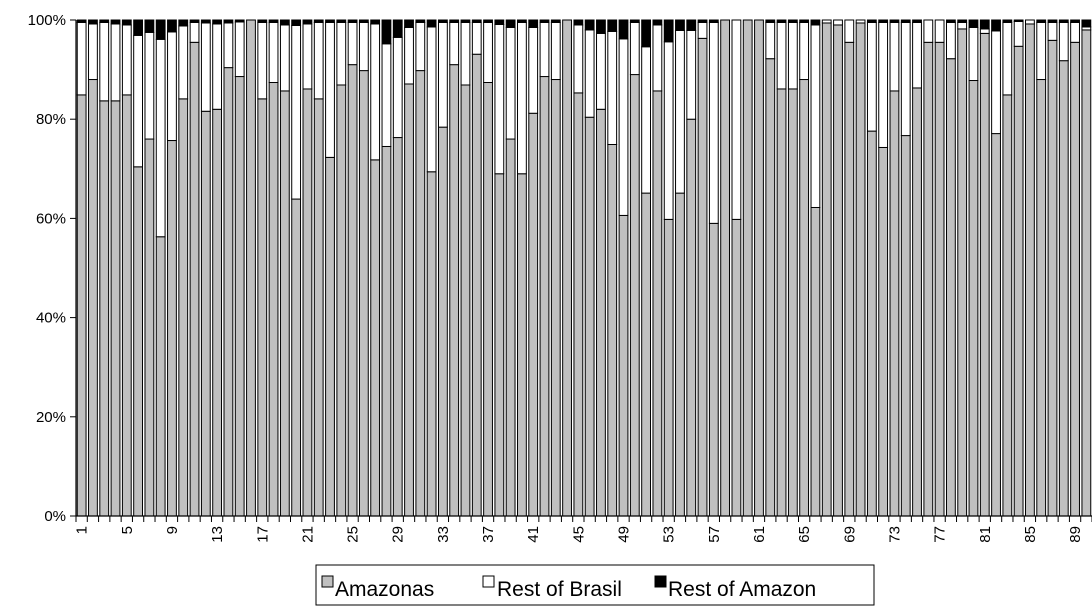  Describe the element at coordinates (307, 534) in the screenshot. I see `x-tick-label-21: 21` at that location.